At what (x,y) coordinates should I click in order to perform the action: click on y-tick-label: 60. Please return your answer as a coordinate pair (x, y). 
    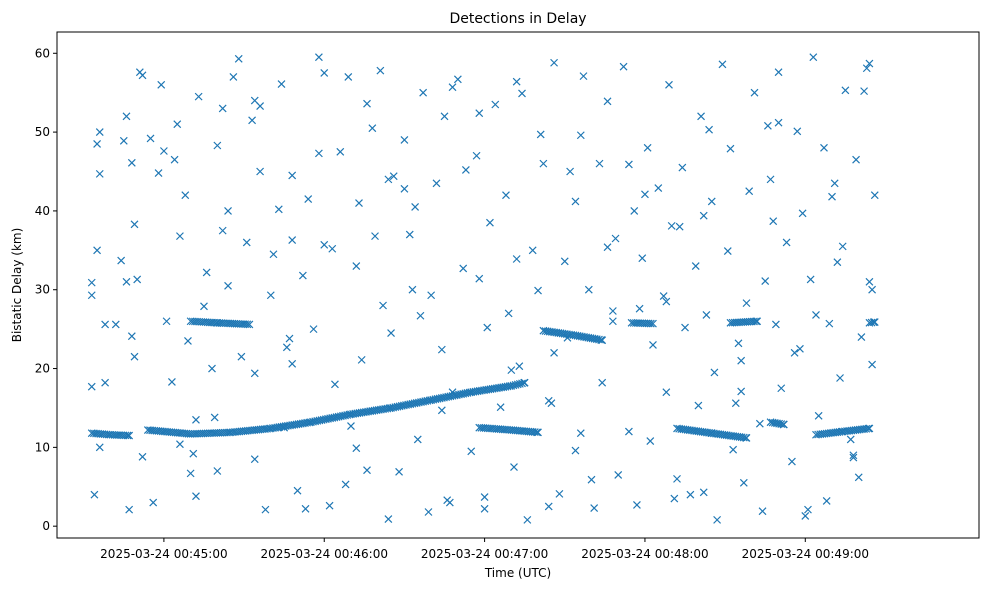
    Looking at the image, I should click on (42, 53).